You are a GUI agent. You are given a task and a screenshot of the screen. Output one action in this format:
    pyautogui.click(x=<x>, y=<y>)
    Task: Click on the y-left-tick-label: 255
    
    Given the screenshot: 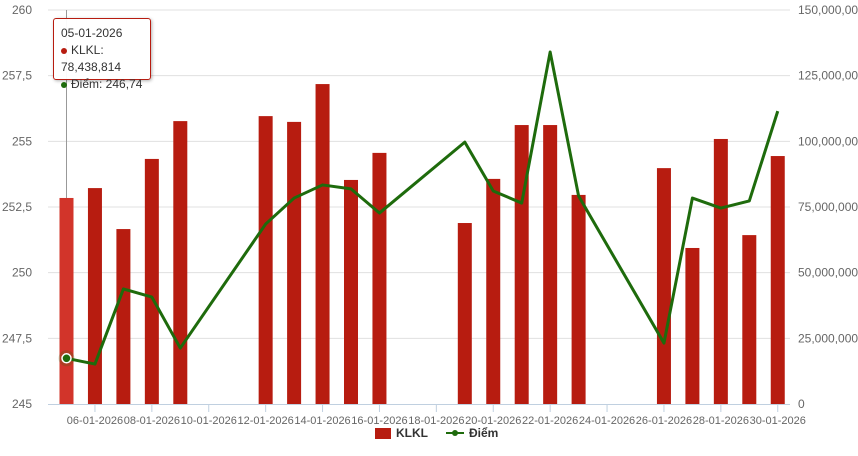 What is the action you would take?
    pyautogui.click(x=22, y=141)
    